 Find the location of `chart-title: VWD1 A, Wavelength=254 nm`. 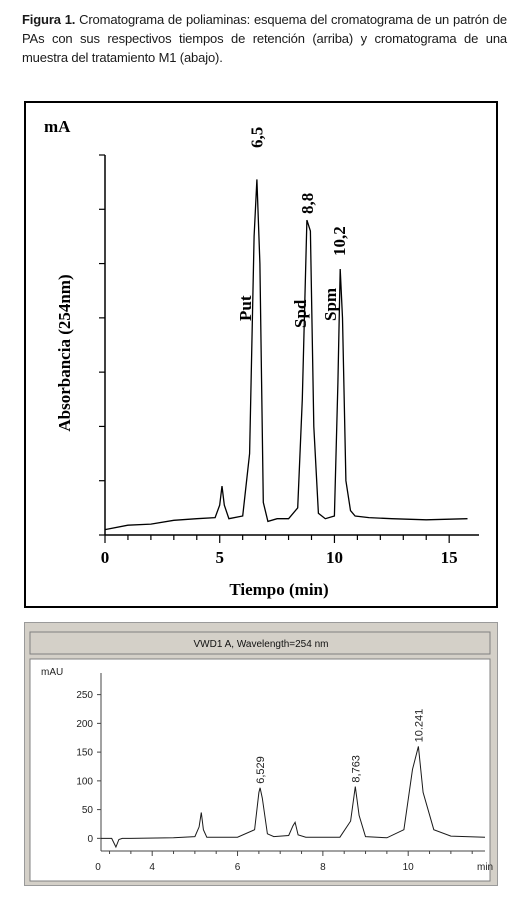

chart-title: VWD1 A, Wavelength=254 nm is located at coordinates (261, 644).